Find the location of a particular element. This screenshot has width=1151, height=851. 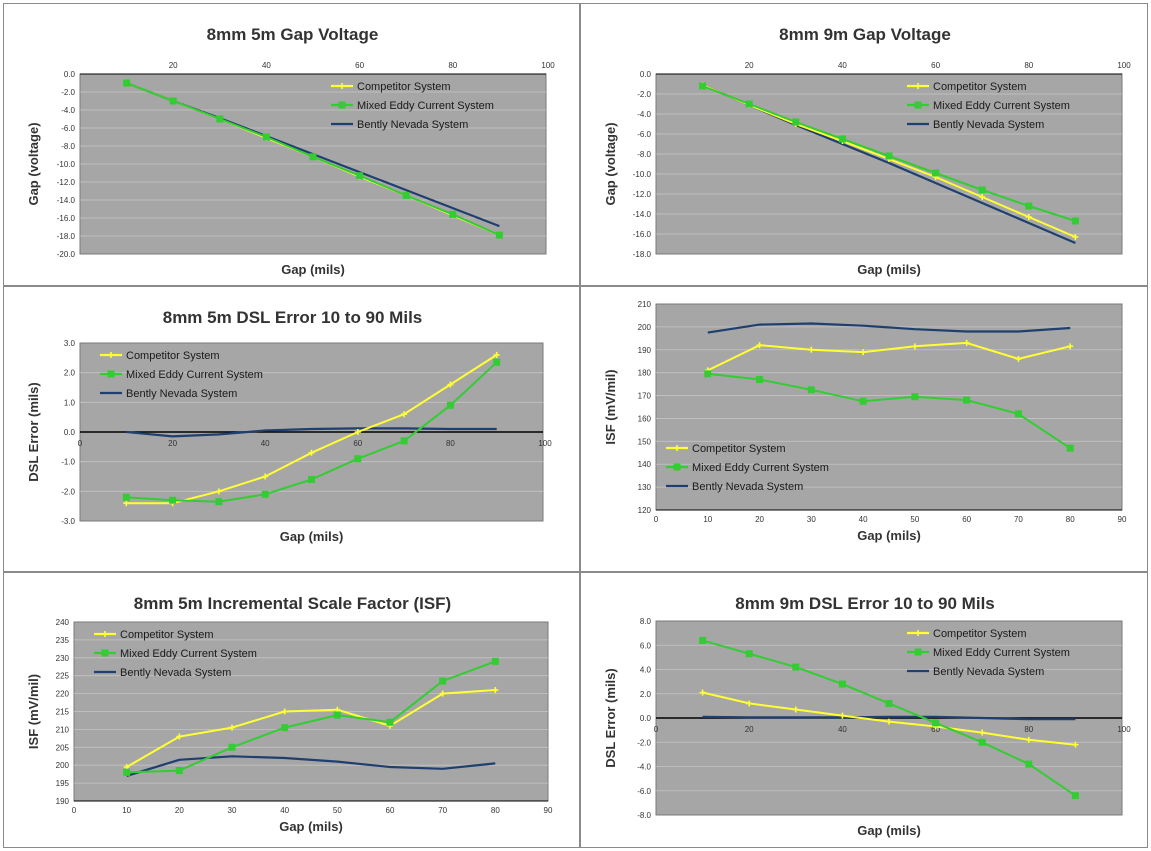

chart-1-title: 8mm 5m Gap Voltage is located at coordinates (293, 34).